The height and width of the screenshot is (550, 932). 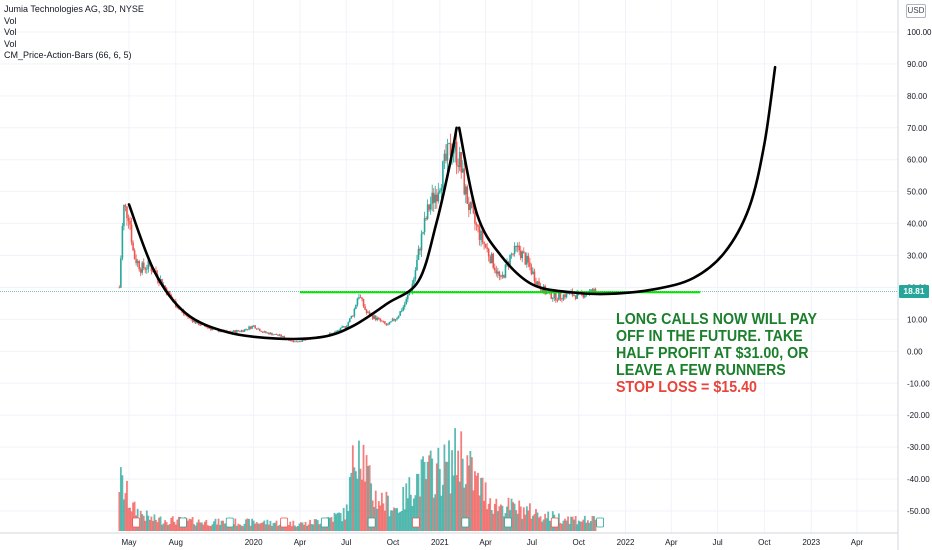 I want to click on y-tick-label: 10.00, so click(x=917, y=319).